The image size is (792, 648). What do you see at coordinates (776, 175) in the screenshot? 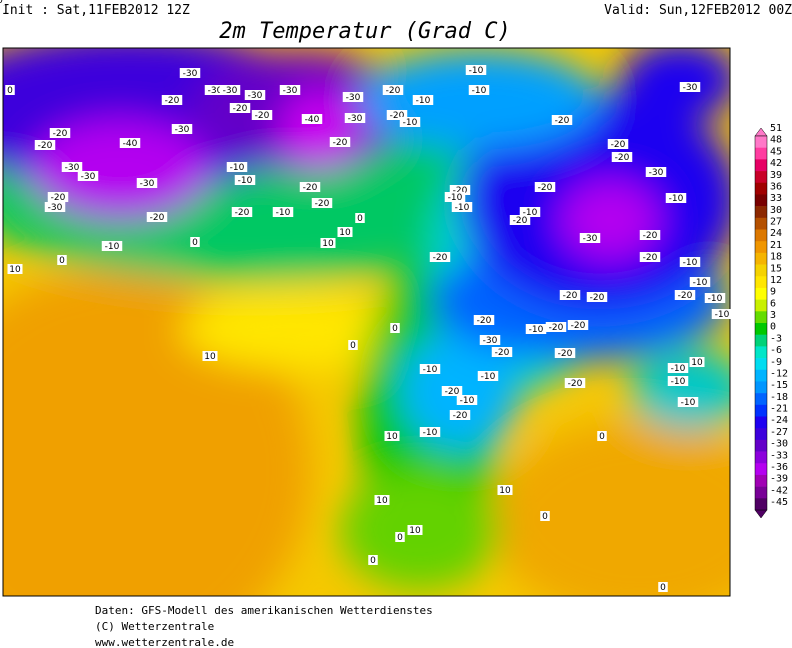
I see `colorbar-label: 39` at bounding box center [776, 175].